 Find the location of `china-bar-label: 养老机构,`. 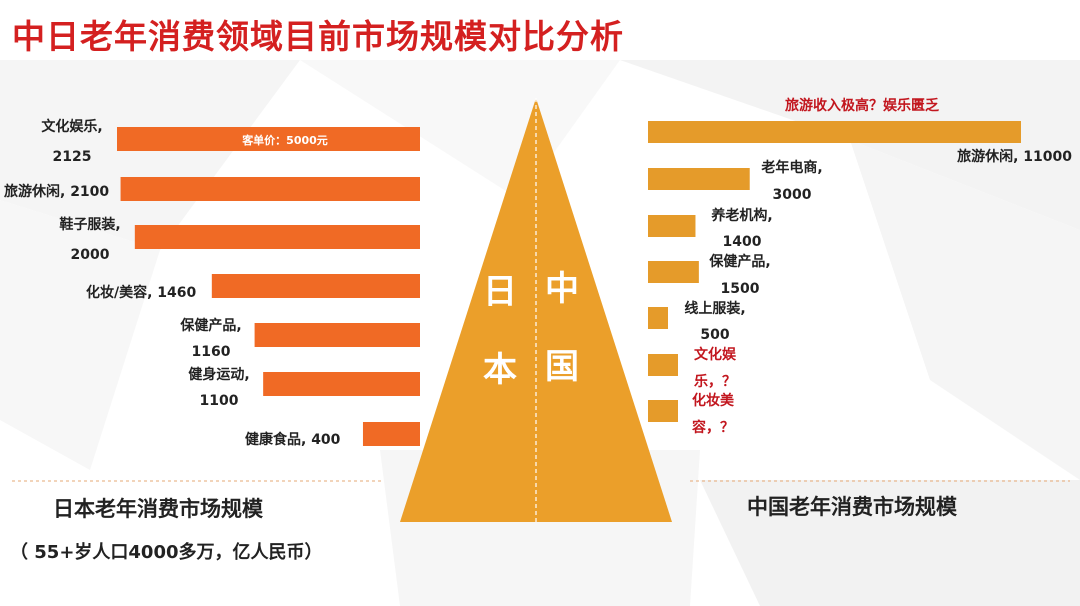

china-bar-label: 养老机构, is located at coordinates (741, 215).